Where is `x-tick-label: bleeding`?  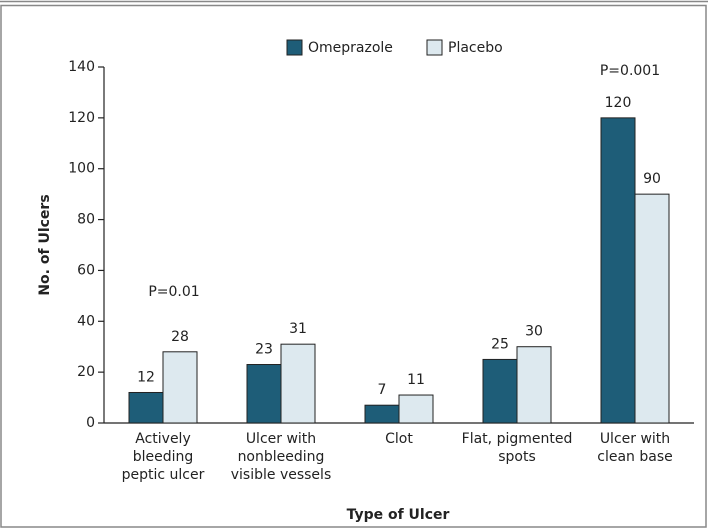
x-tick-label: bleeding is located at coordinates (163, 457).